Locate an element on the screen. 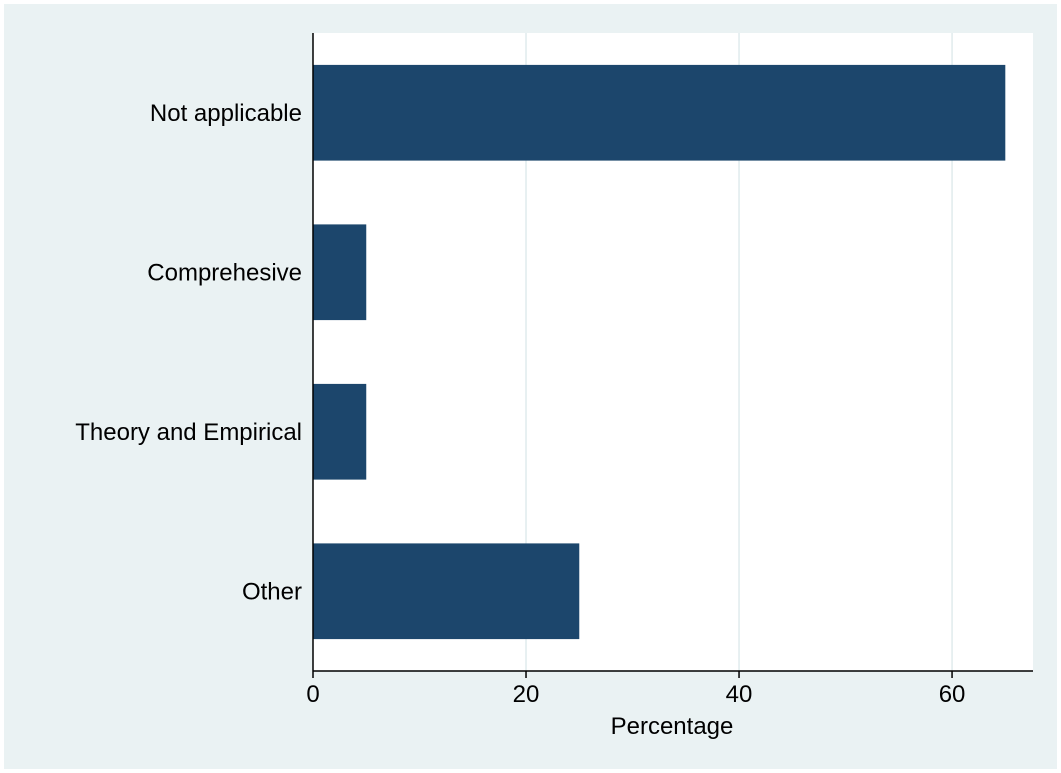 This screenshot has height=773, width=1061. x-axis-label: Percentage is located at coordinates (672, 726).